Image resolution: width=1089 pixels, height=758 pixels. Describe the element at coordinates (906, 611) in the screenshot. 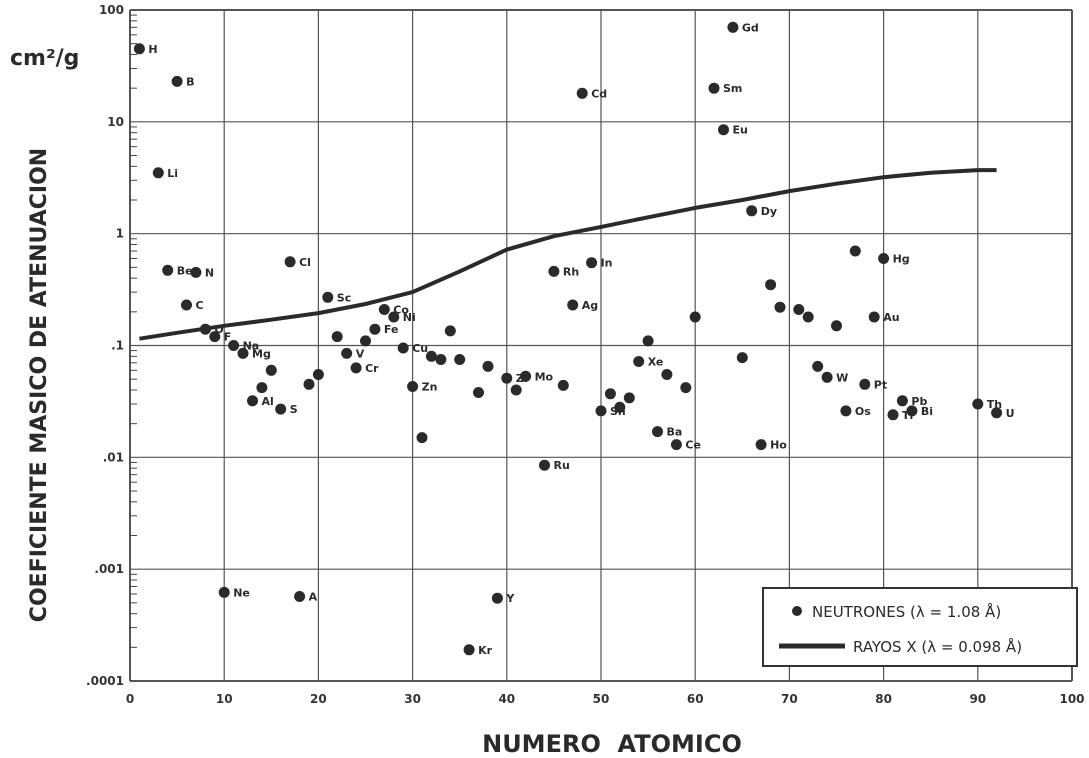

I see `legend-neutrons-label: NEUTRONES (λ = 1.08 Å)` at that location.